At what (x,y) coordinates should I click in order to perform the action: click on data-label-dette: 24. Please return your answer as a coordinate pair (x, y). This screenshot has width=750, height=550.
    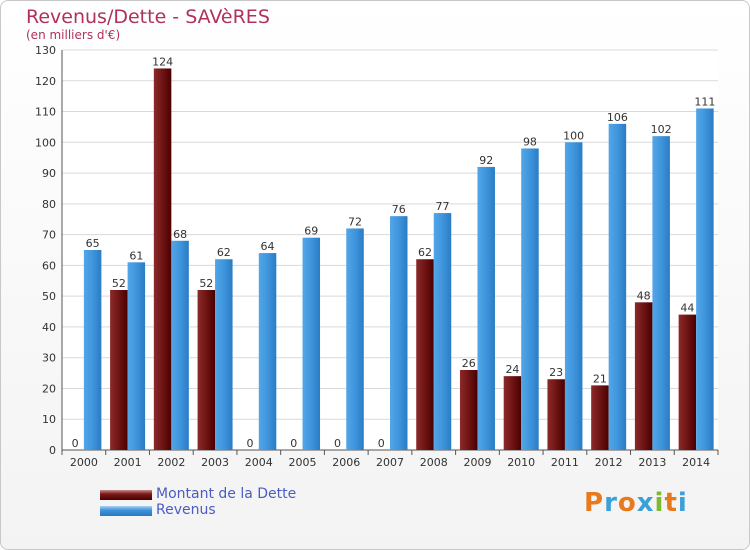
    Looking at the image, I should click on (512, 369).